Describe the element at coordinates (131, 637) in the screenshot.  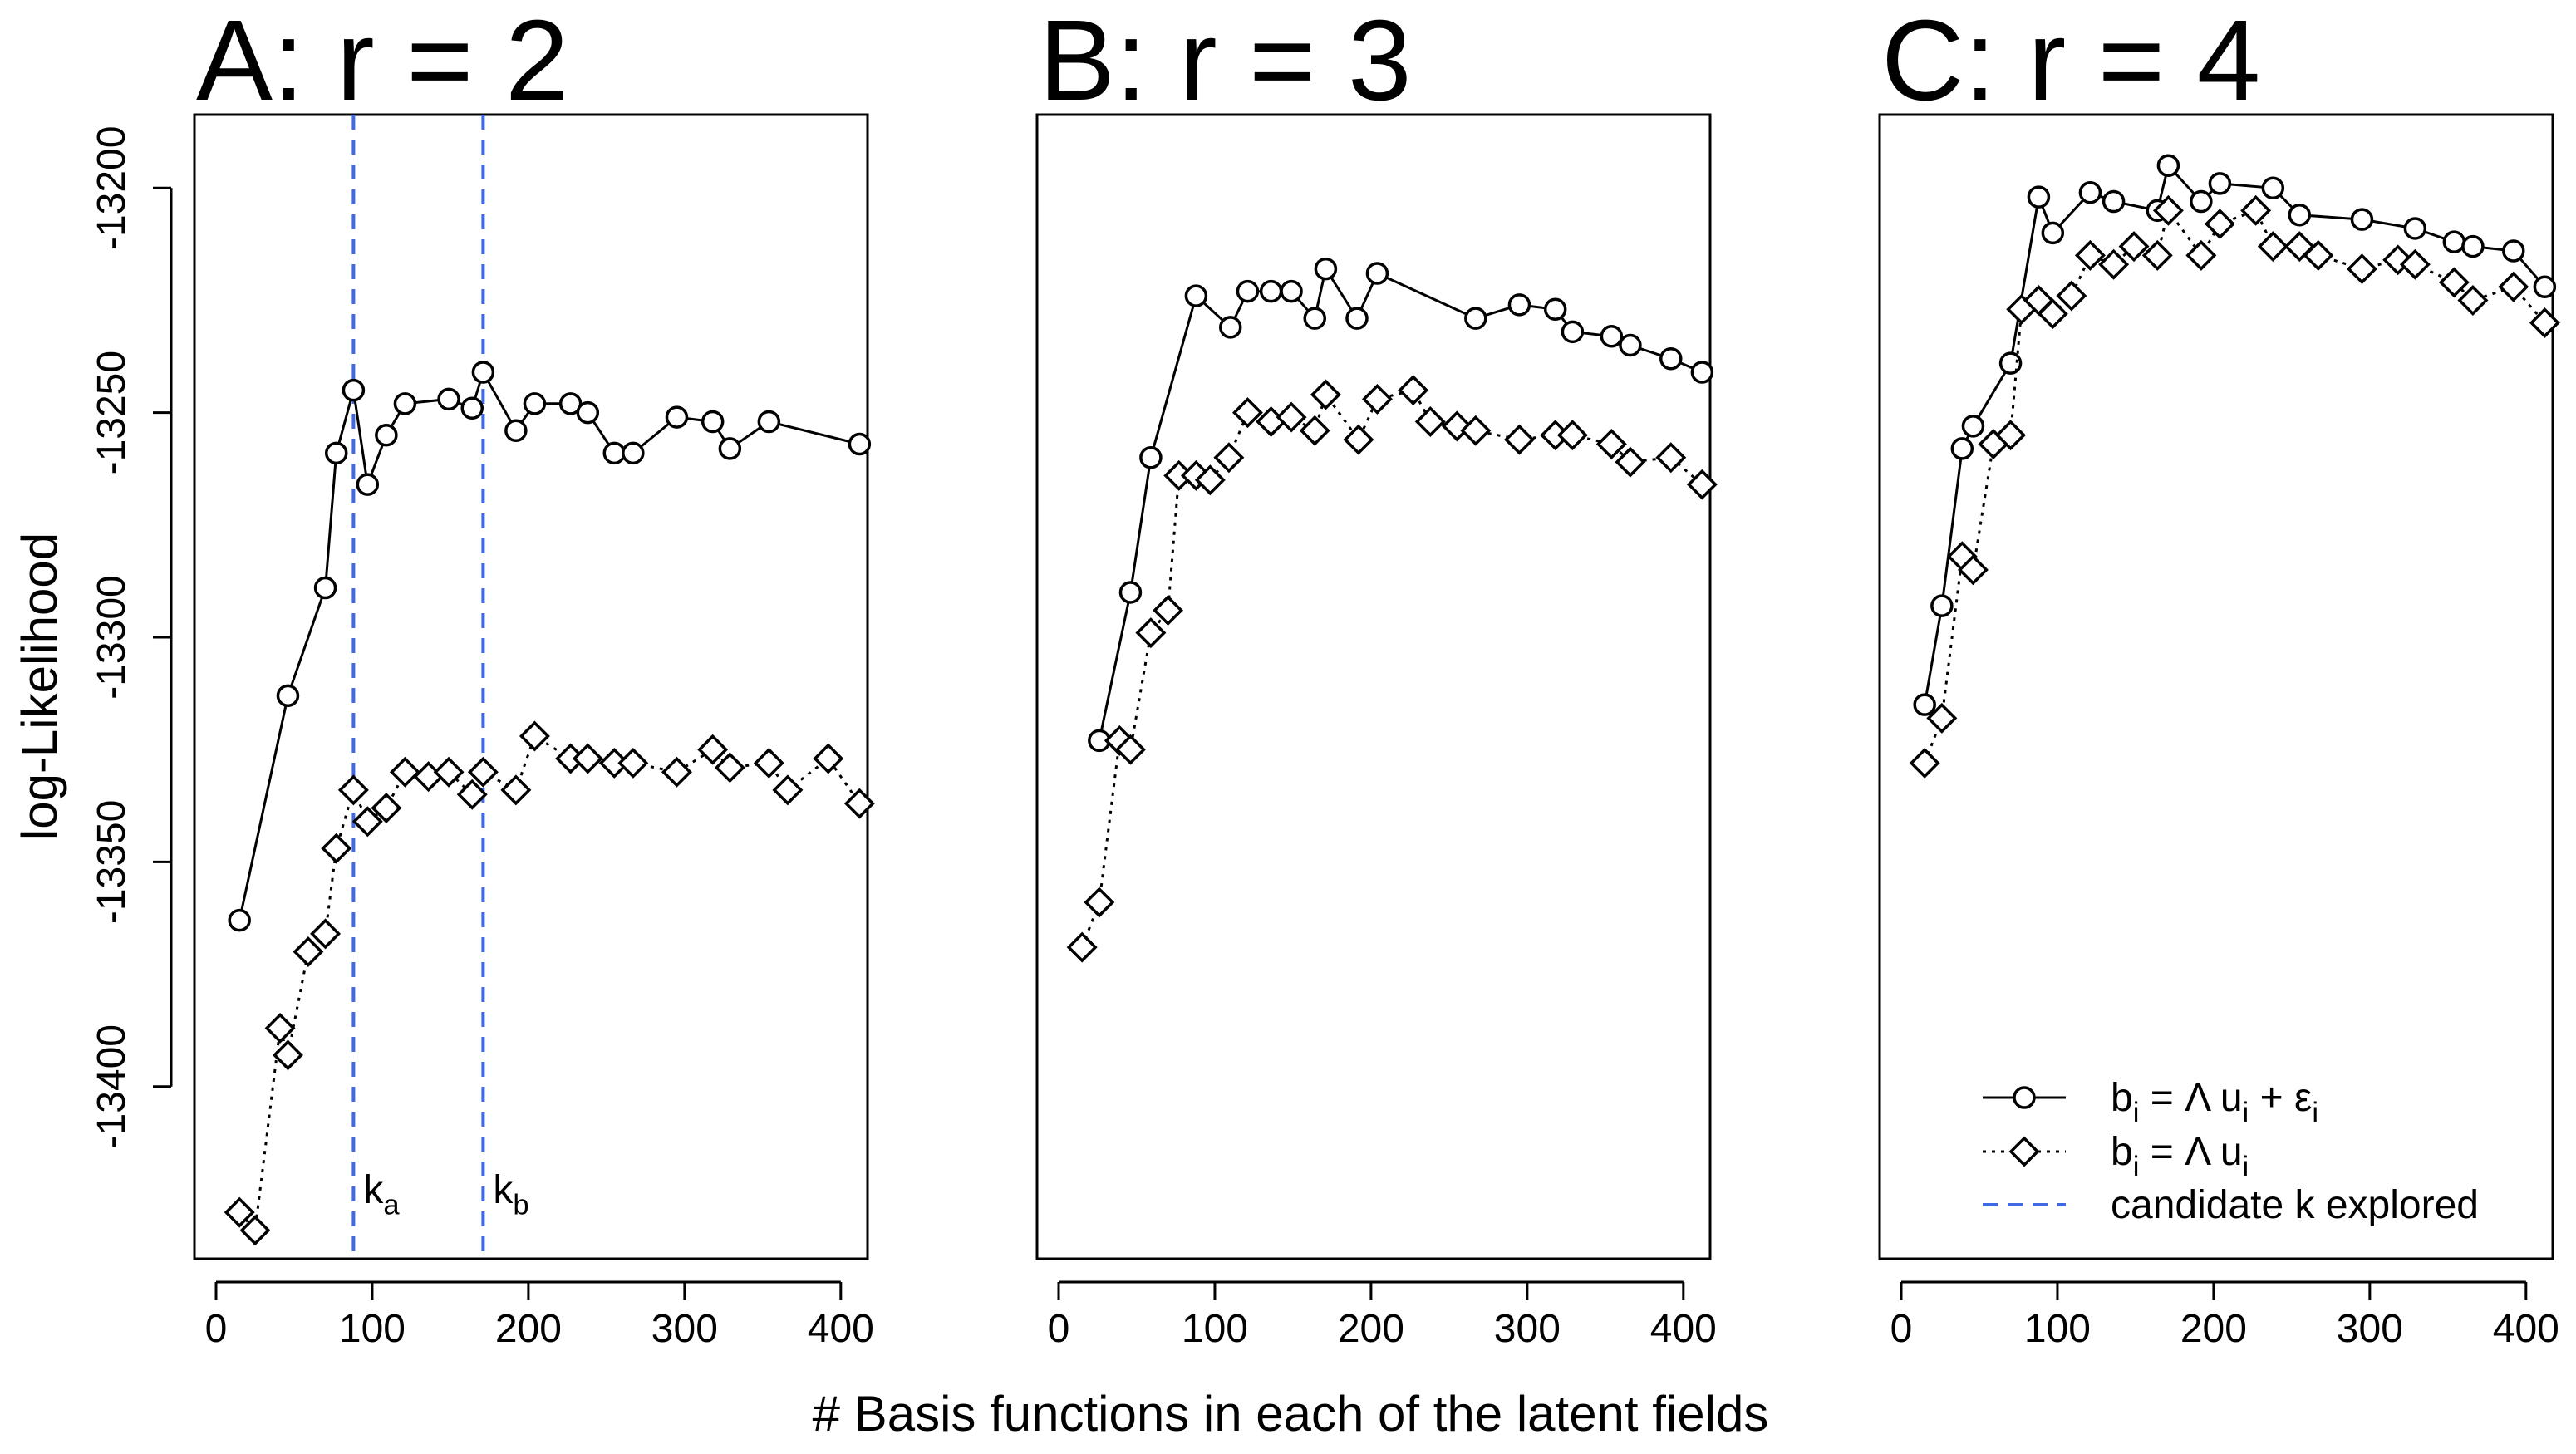
I see `y-axis: -13200 -13250 -13300 -13350 -13400` at that location.